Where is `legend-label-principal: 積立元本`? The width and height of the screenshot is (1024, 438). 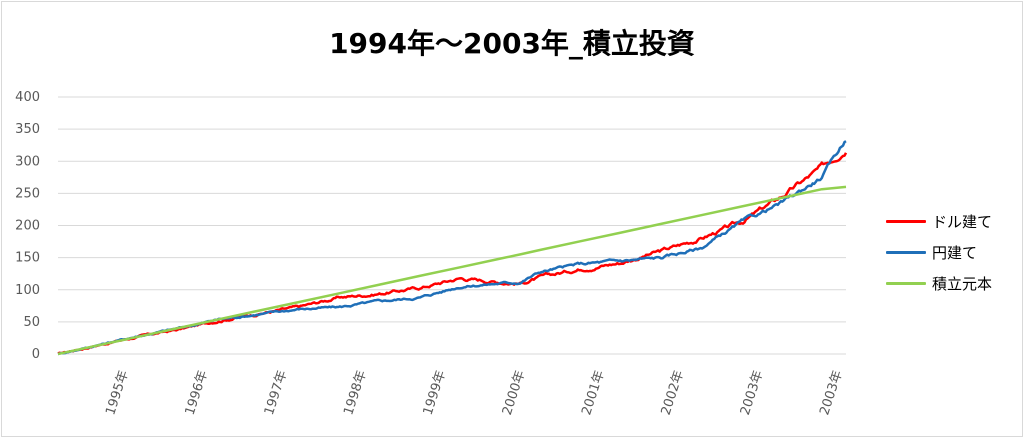 legend-label-principal: 積立元本 is located at coordinates (962, 284).